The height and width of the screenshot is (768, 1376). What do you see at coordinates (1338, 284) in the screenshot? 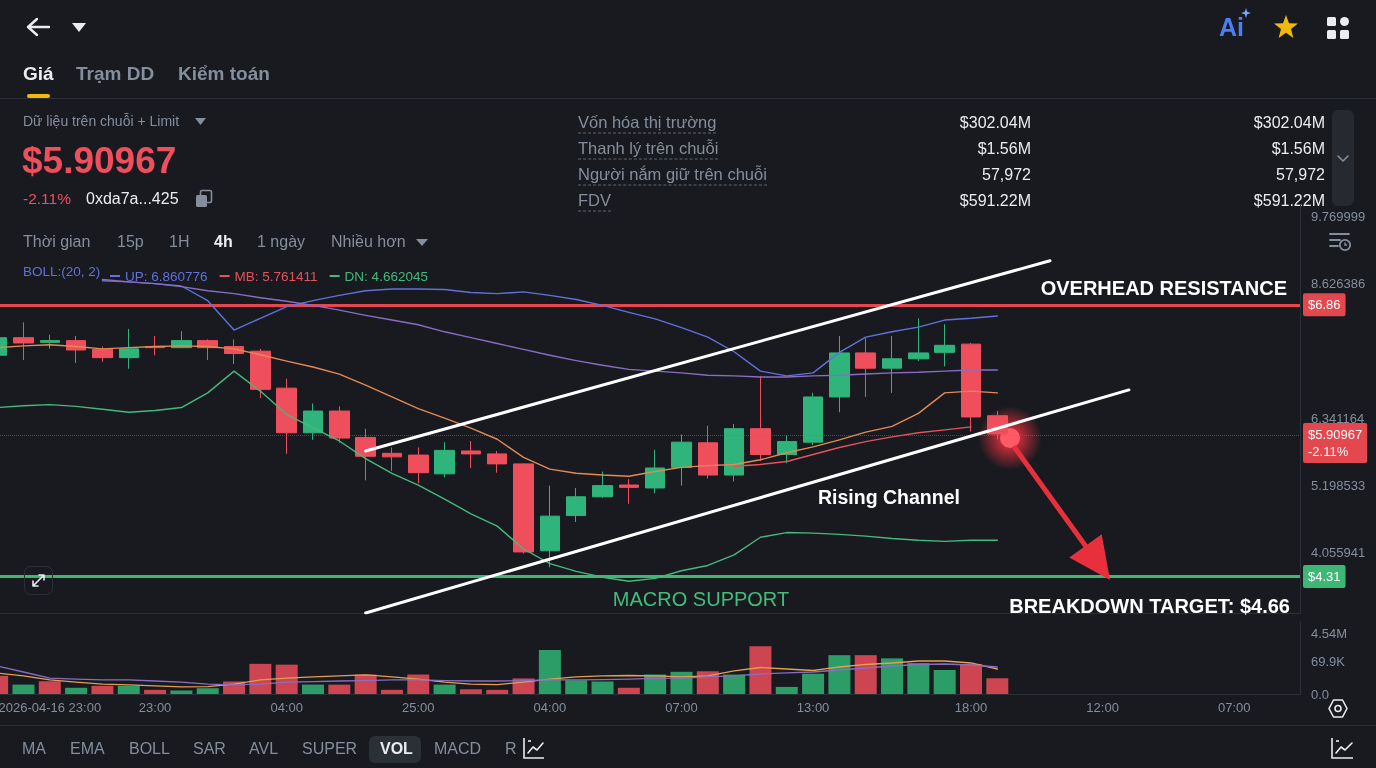
I see `y-tick-label: 8.626386` at bounding box center [1338, 284].